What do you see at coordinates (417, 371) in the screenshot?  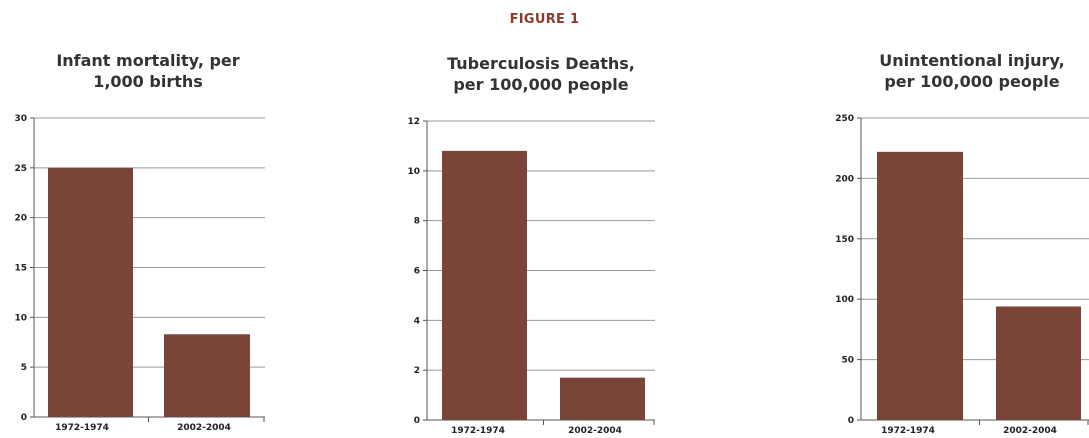 I see `y-tick-label: 2` at bounding box center [417, 371].